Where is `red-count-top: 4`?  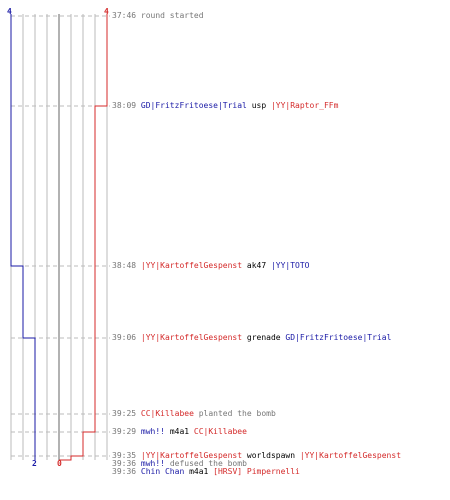
red-count-top: 4 is located at coordinates (106, 11).